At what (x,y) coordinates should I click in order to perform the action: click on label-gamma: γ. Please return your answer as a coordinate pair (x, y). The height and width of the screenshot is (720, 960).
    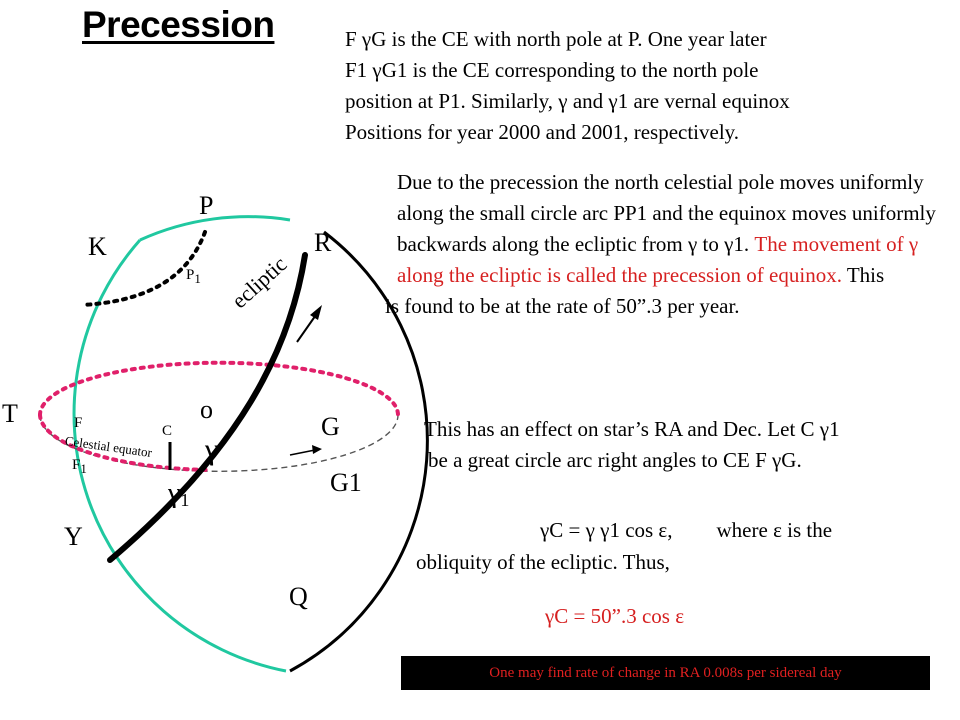
    Looking at the image, I should click on (212, 449).